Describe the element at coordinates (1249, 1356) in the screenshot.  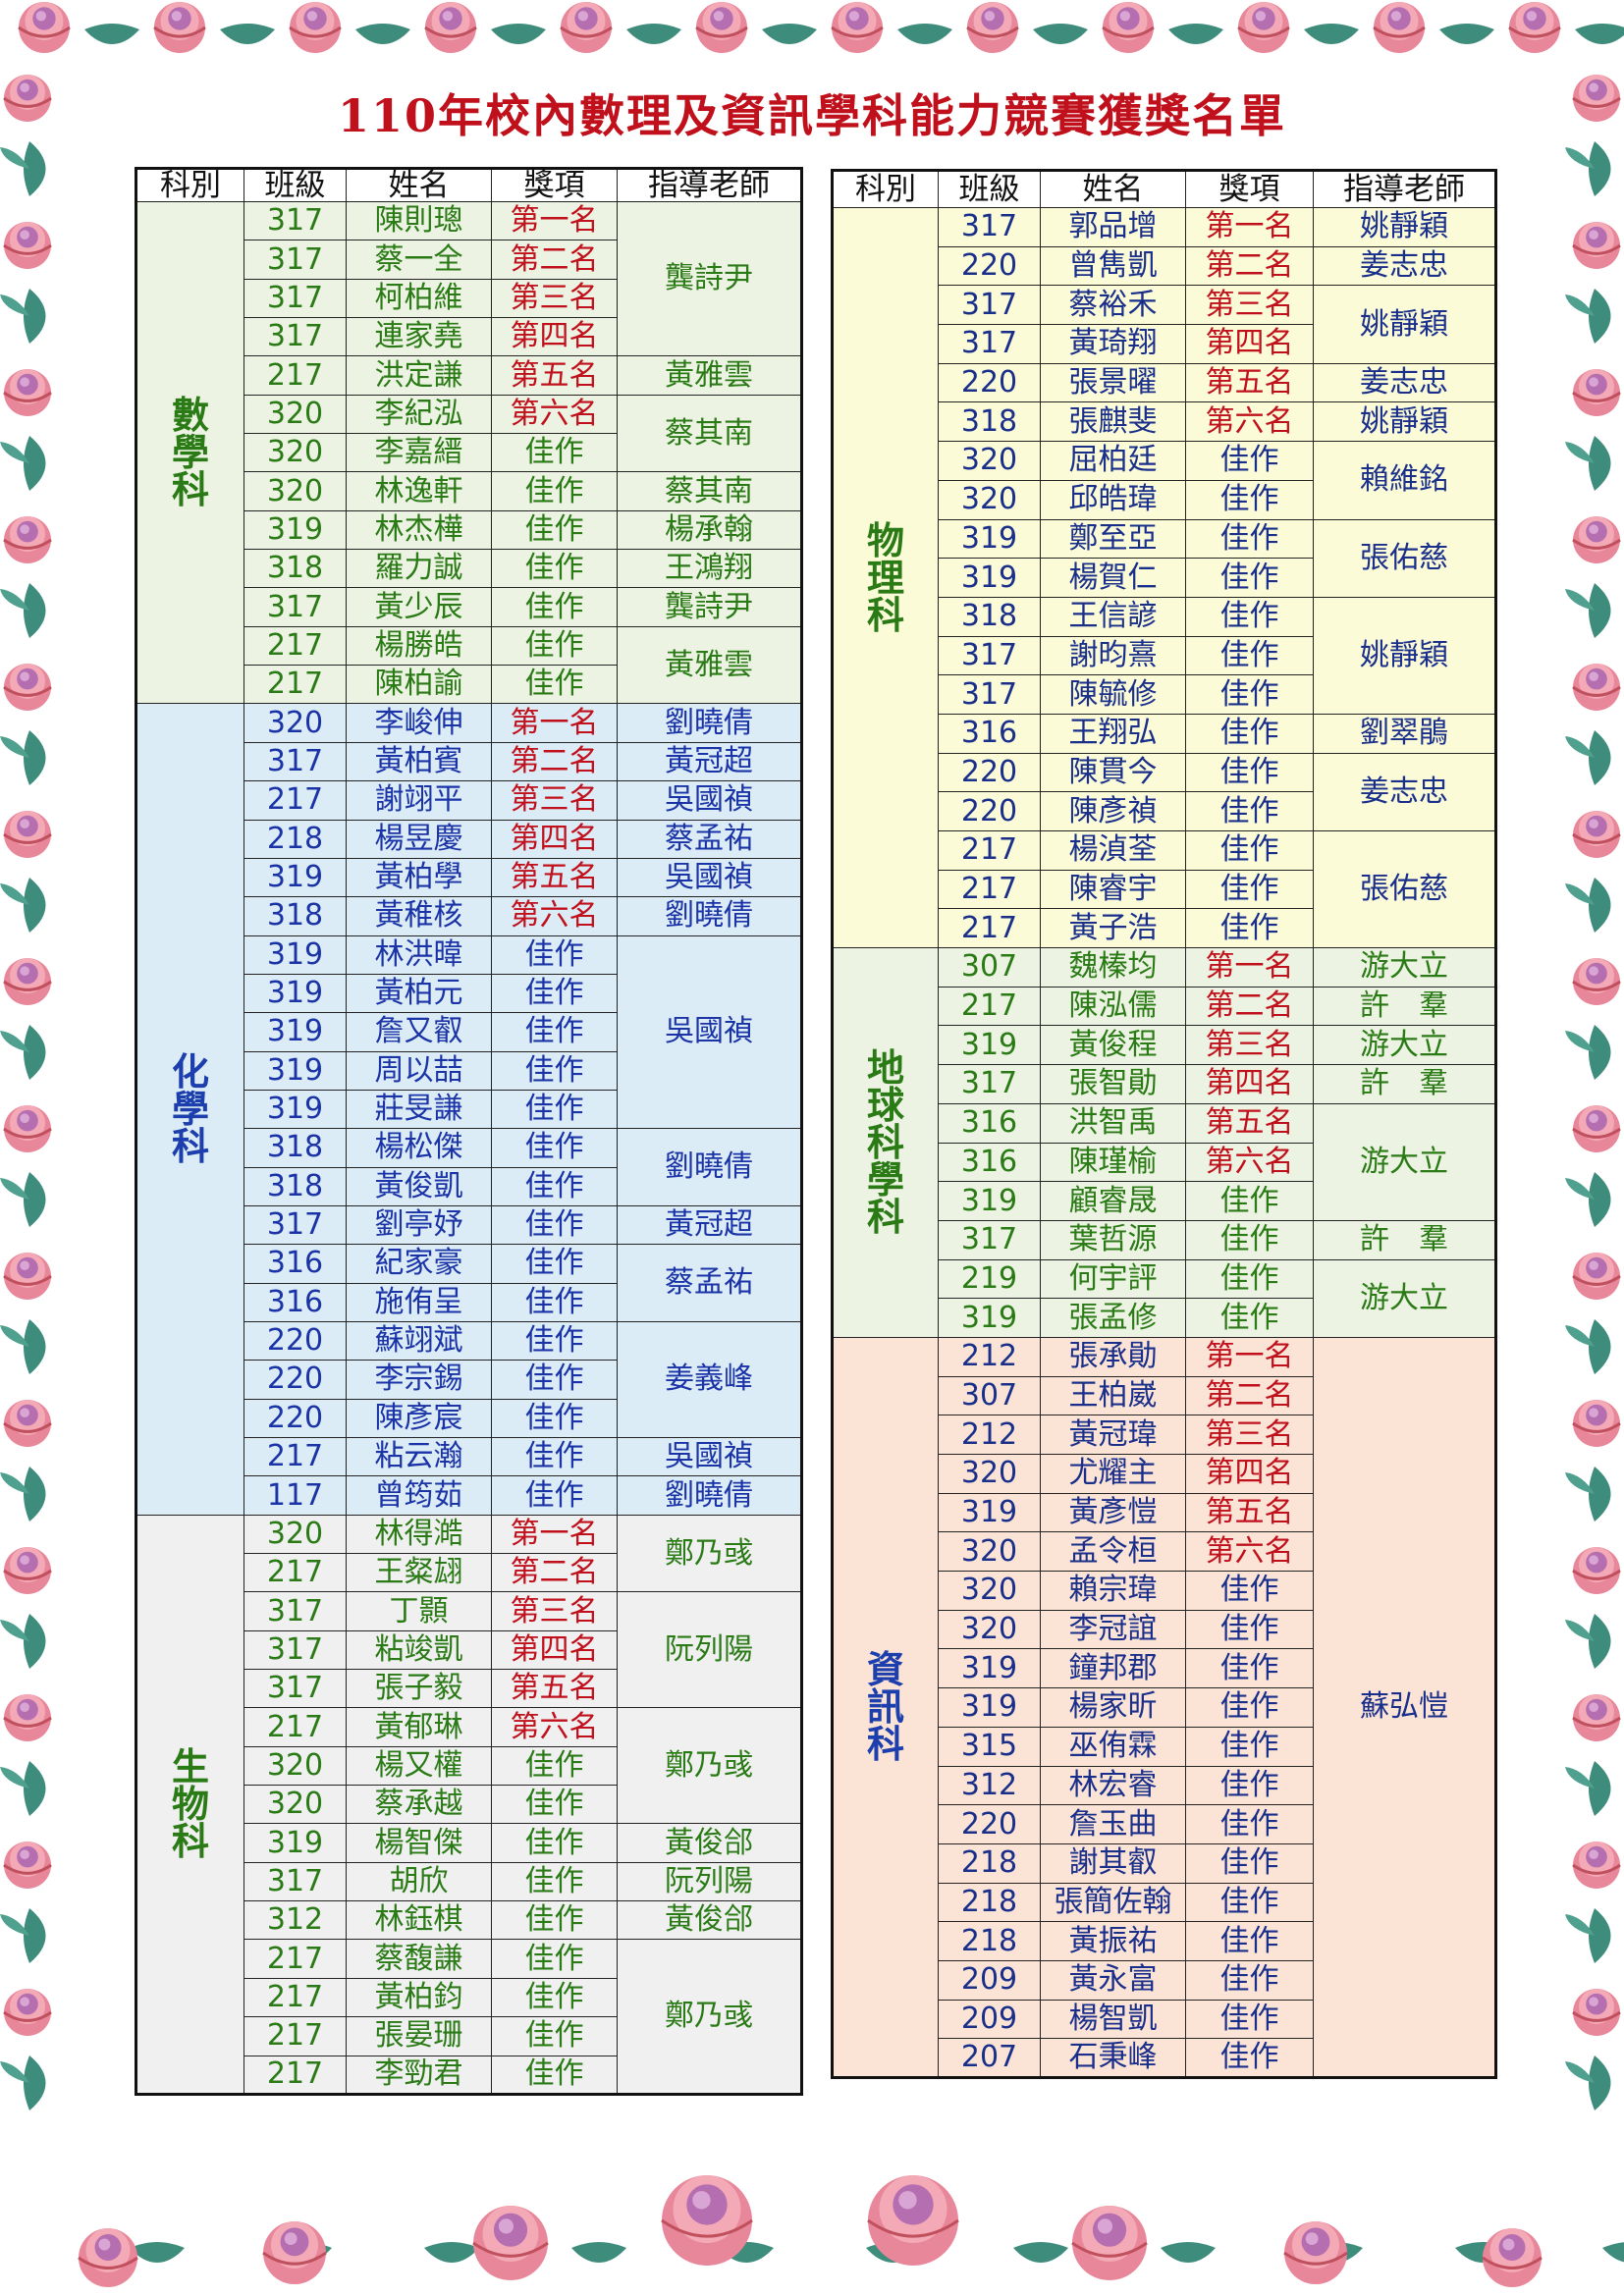
I see `award-cell: 第一名` at that location.